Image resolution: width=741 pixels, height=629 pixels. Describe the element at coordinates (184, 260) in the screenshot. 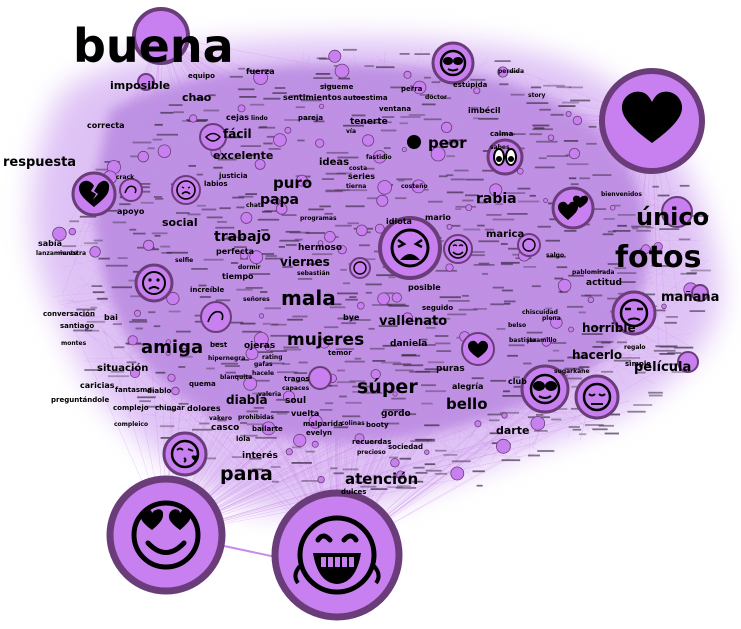

I see `word-selfie: selfie` at that location.